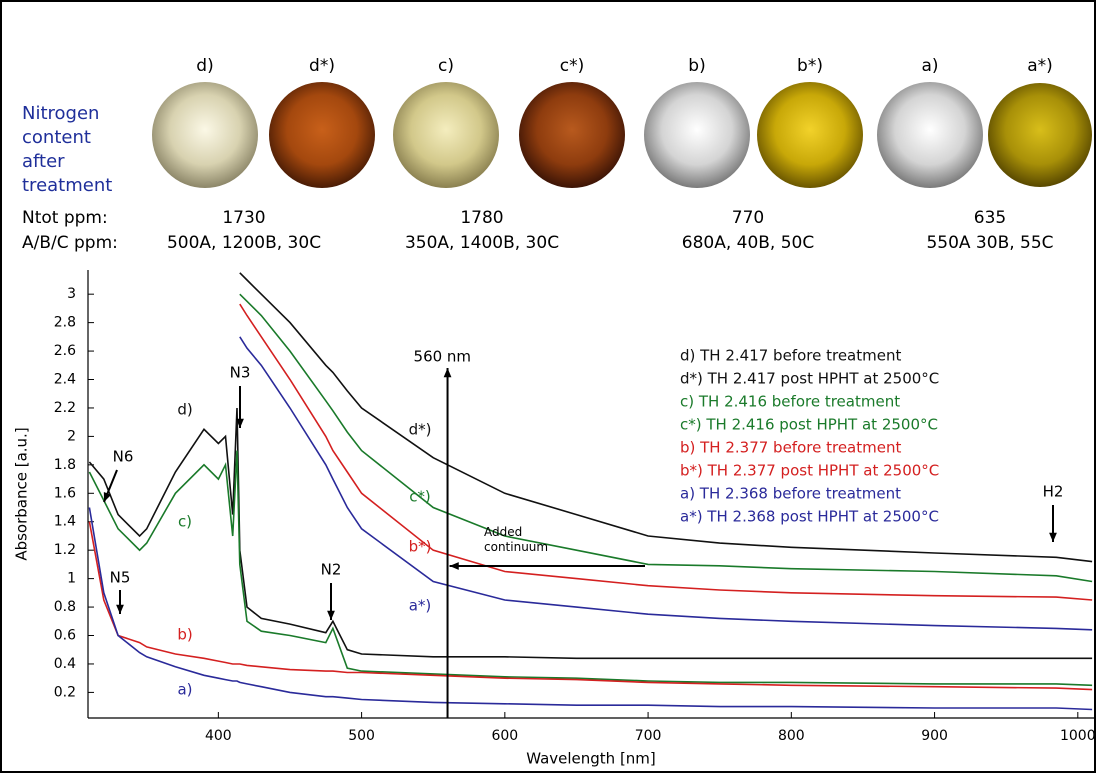  What do you see at coordinates (790, 356) in the screenshot?
I see `legend-entry: d) TH 2.417 before treatment` at bounding box center [790, 356].